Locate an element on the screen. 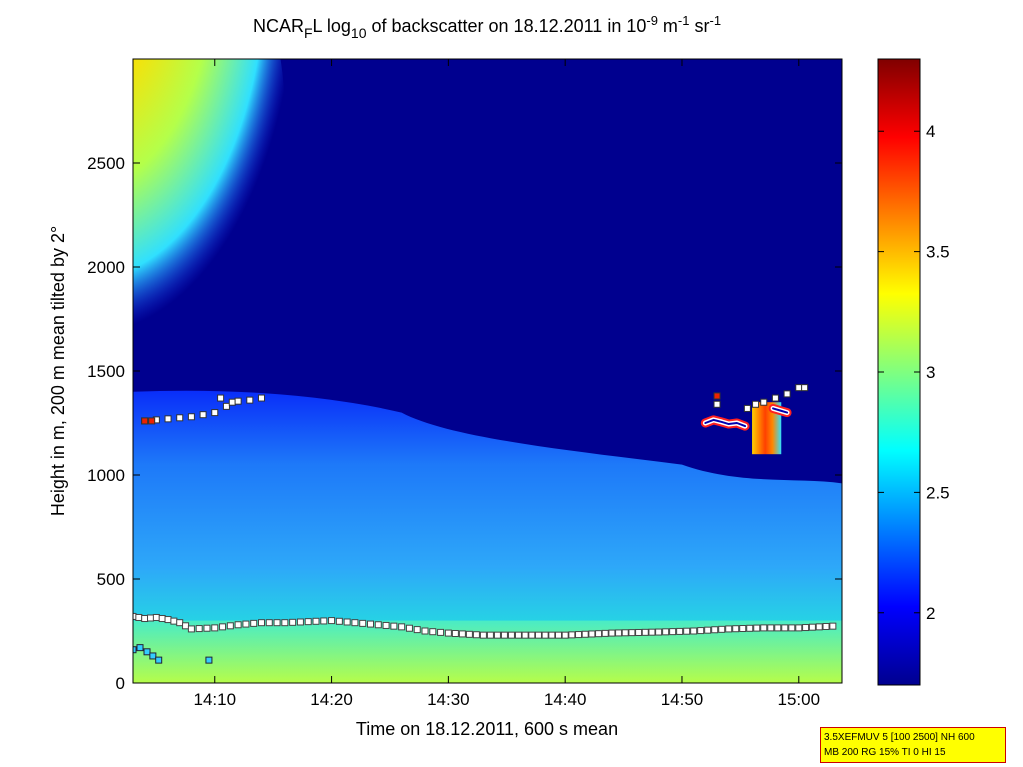 Image resolution: width=1023 pixels, height=767 pixels. y-tick-label: 2000 is located at coordinates (106, 267).